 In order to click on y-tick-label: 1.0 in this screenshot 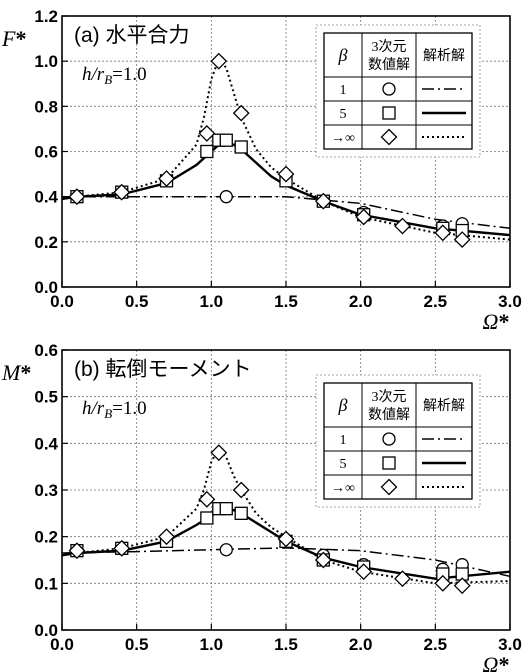, I will do `click(46, 61)`.